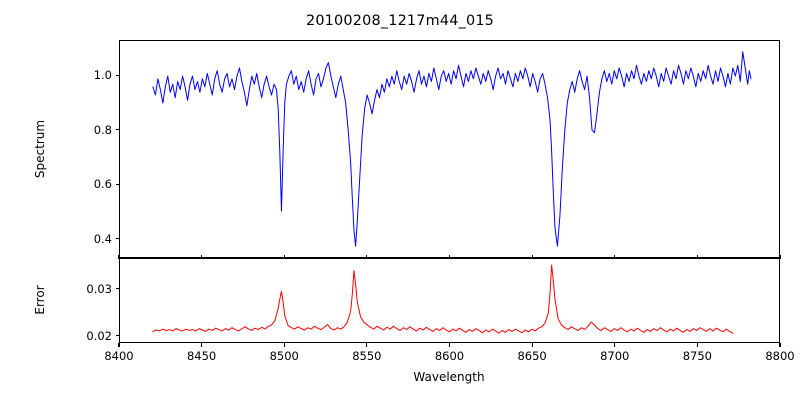  I want to click on x-tick-label: 8750, so click(697, 356).